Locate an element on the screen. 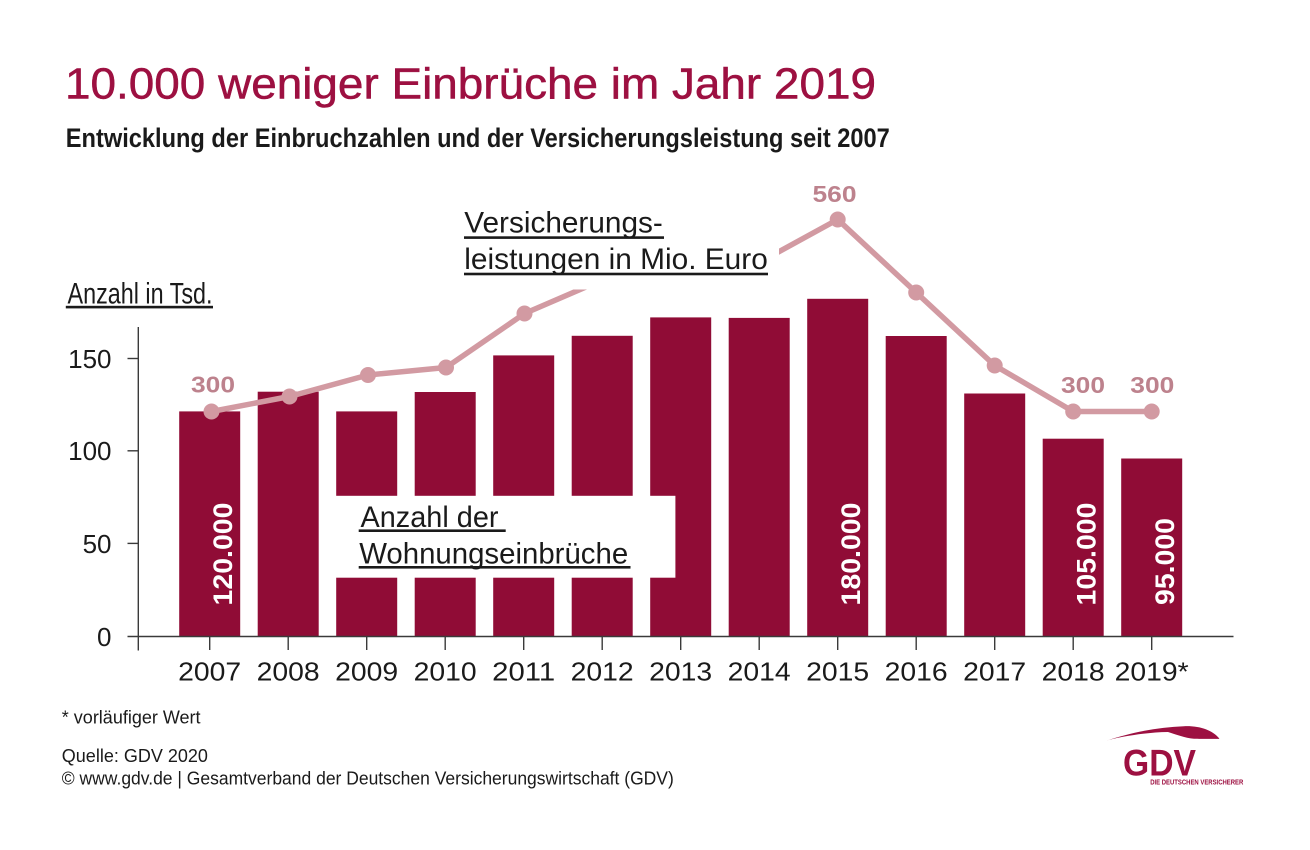  svg-text: 180.000 is located at coordinates (851, 554).